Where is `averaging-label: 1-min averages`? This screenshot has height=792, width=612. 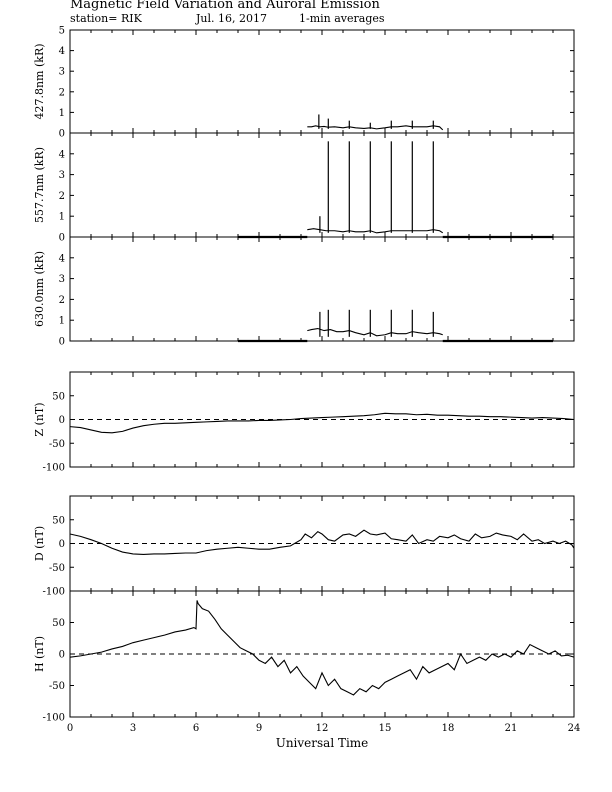 averaging-label: 1-min averages is located at coordinates (342, 18).